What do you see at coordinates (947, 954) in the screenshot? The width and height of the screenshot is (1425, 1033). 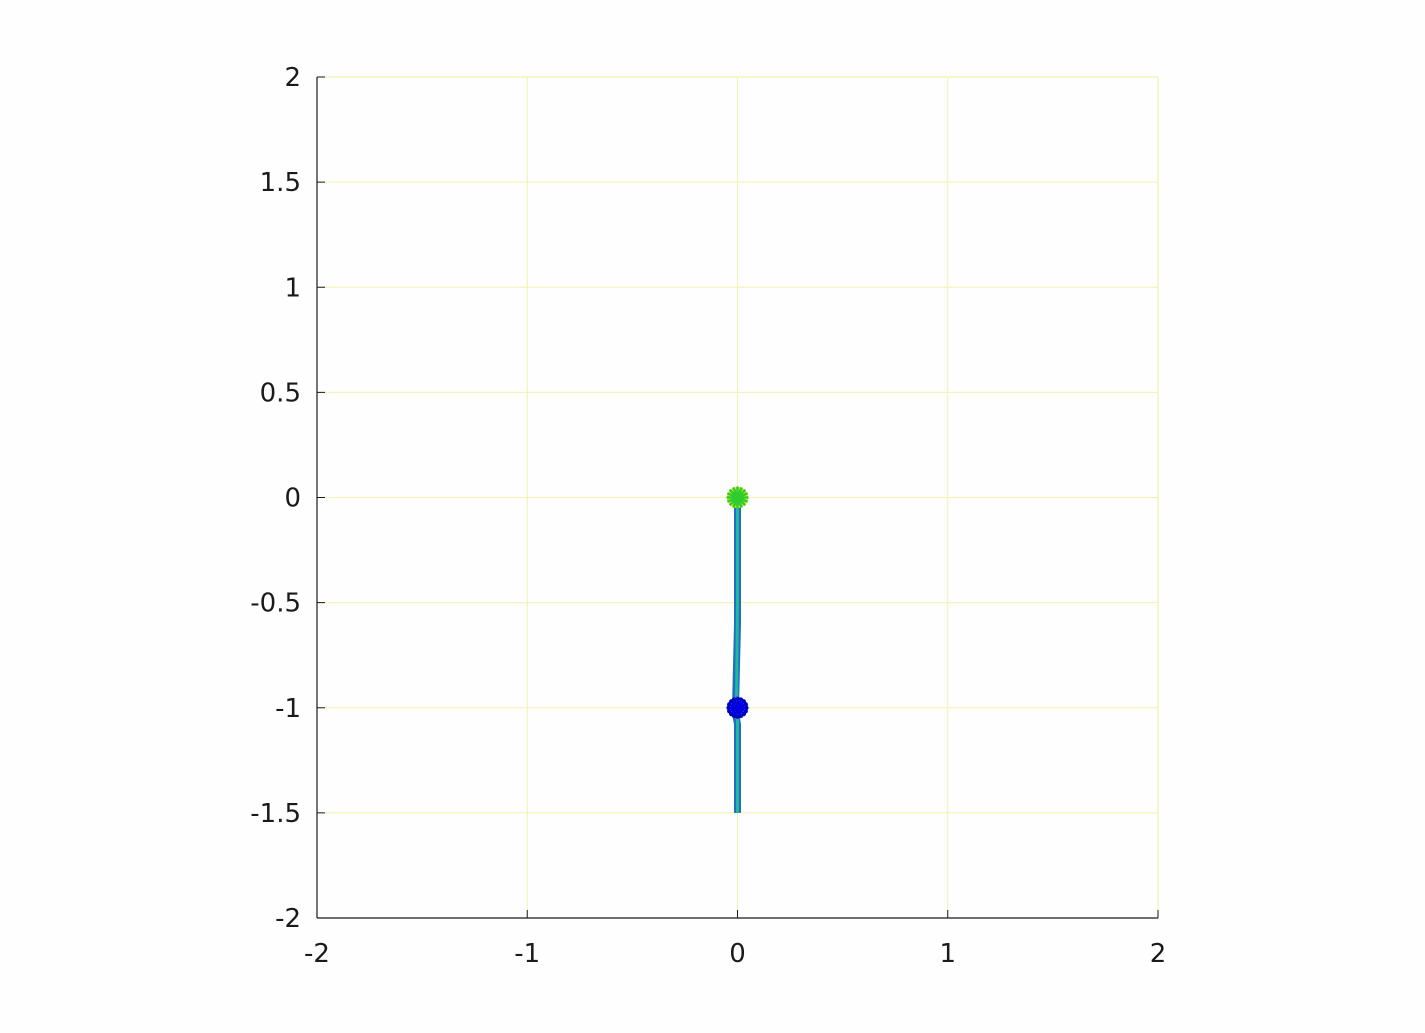 I see `x-tick-label: 1` at bounding box center [947, 954].